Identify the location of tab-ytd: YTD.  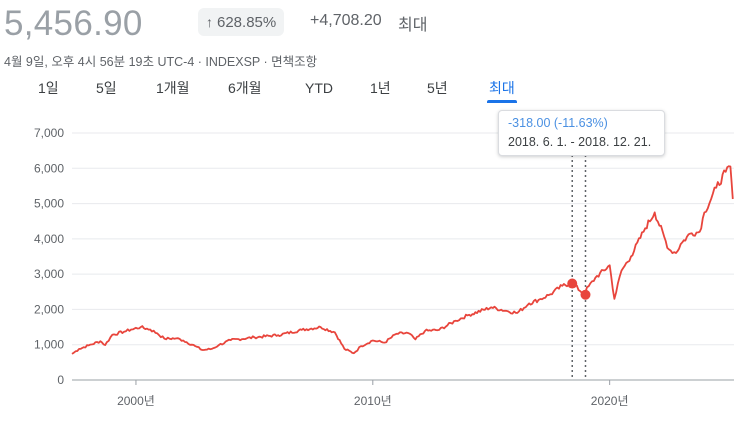
(319, 88).